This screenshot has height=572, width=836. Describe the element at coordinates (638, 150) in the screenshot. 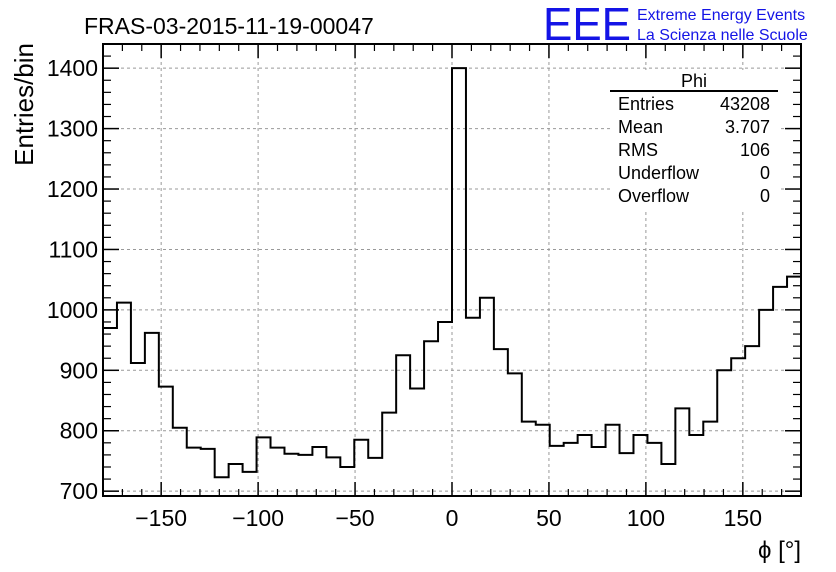

I see `stats-label: RMS` at that location.